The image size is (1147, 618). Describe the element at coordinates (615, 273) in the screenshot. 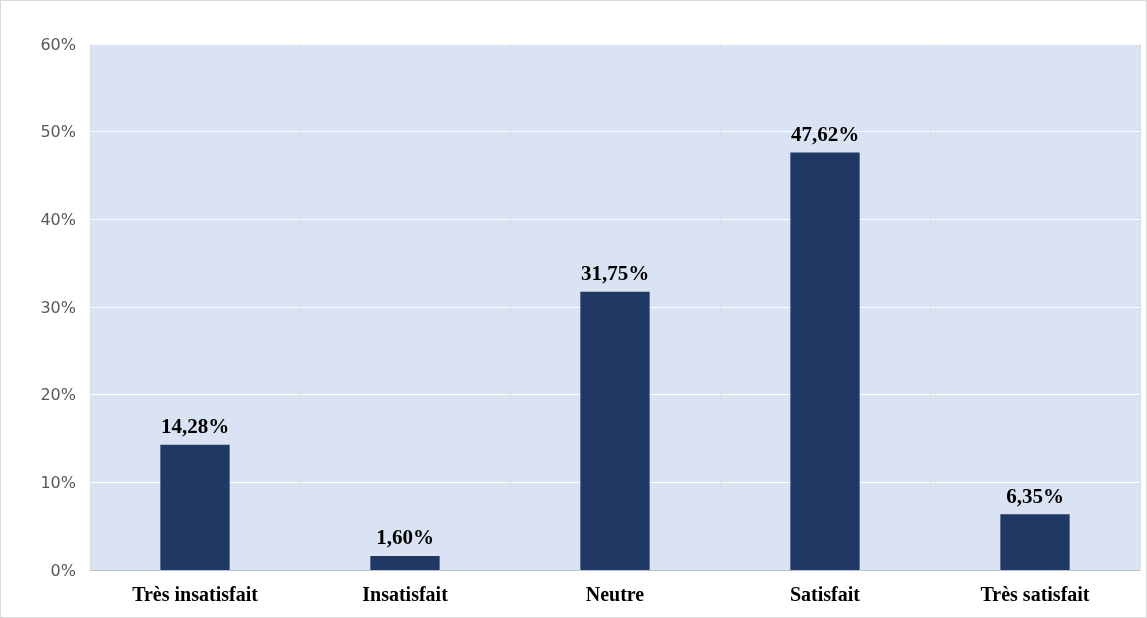

I see `data-label: 31,75%` at that location.